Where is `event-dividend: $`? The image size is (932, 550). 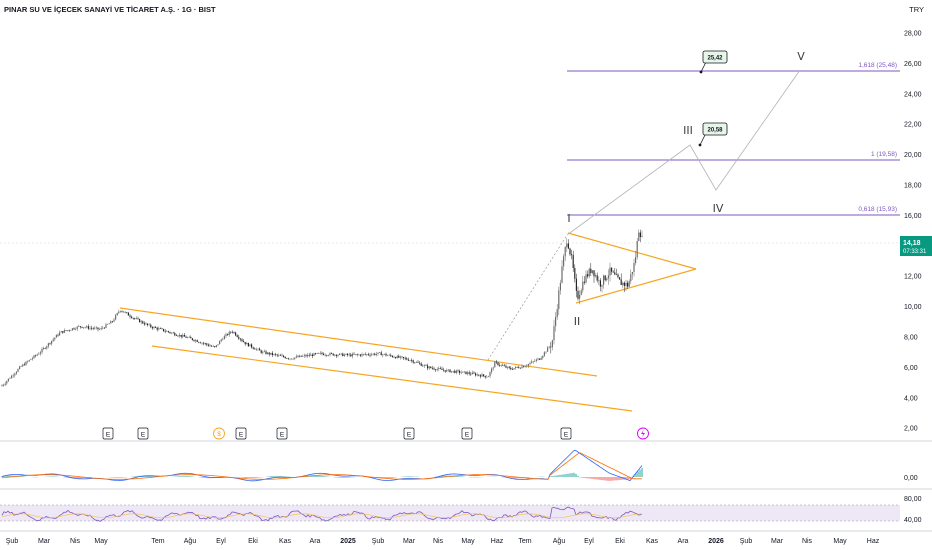
event-dividend: $ is located at coordinates (219, 433).